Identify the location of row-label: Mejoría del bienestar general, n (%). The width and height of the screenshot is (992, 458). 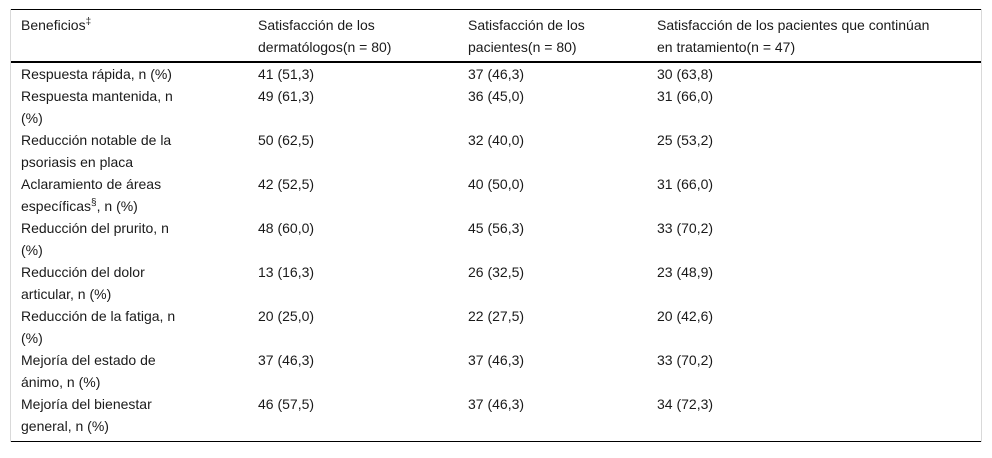
(134, 417).